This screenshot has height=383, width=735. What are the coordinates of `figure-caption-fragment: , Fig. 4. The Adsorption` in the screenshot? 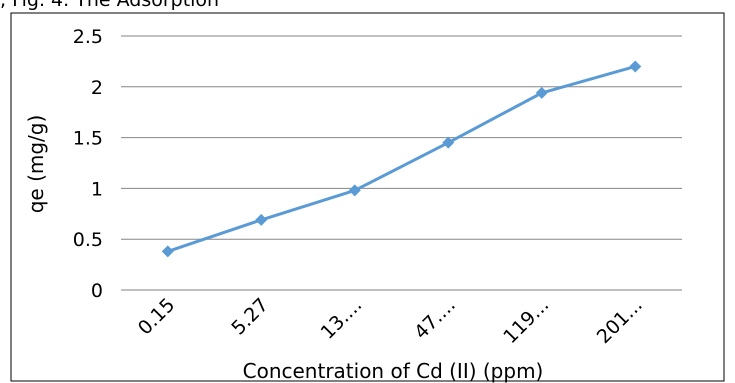 It's located at (110, 5).